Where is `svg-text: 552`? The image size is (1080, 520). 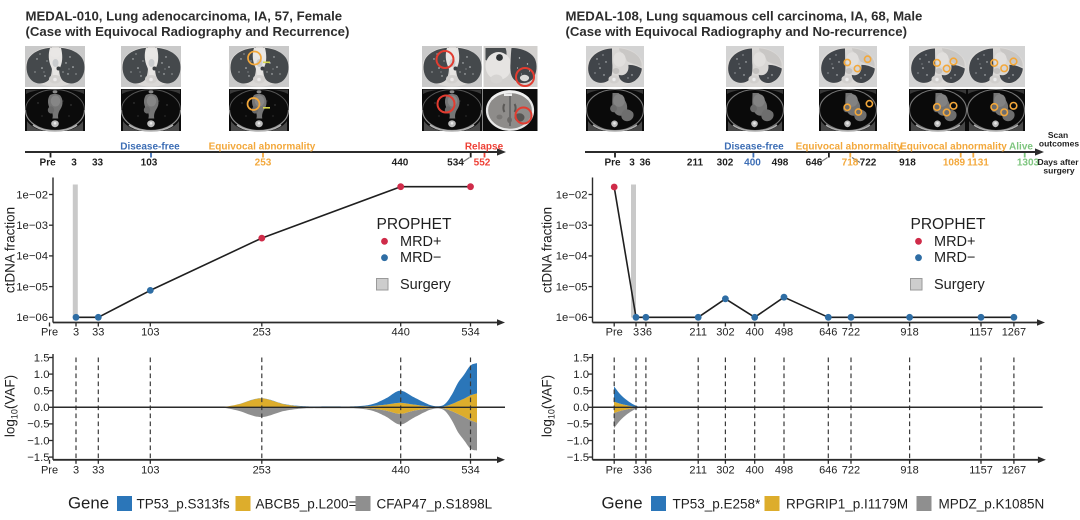
svg-text: 552 is located at coordinates (482, 163).